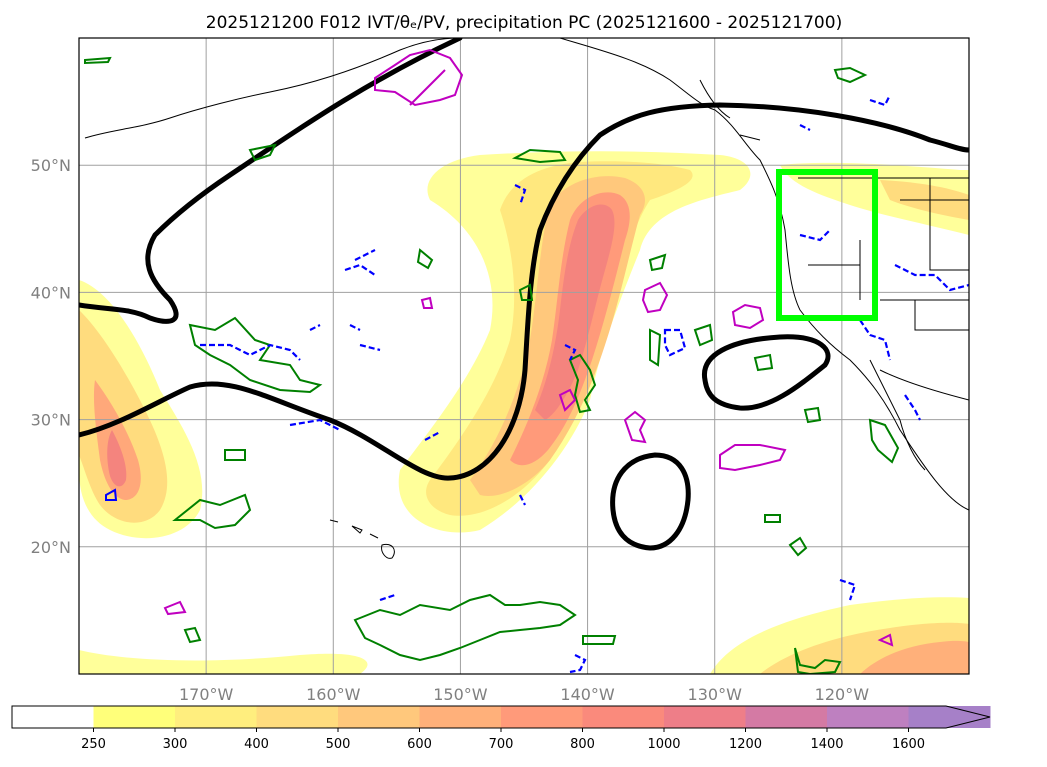 The image size is (1047, 767). What do you see at coordinates (715, 694) in the screenshot?
I see `x-tick-label: 130°W` at bounding box center [715, 694].